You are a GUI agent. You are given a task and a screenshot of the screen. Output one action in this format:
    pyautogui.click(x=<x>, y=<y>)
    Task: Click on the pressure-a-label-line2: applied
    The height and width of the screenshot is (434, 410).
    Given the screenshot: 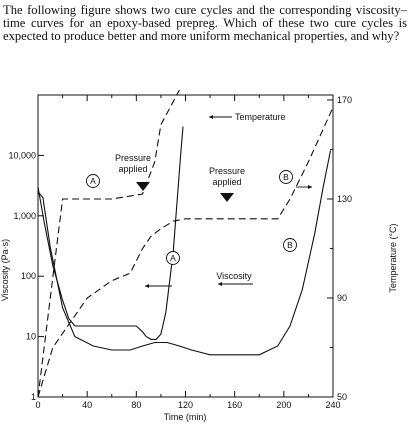 What is the action you would take?
    pyautogui.click(x=132, y=169)
    